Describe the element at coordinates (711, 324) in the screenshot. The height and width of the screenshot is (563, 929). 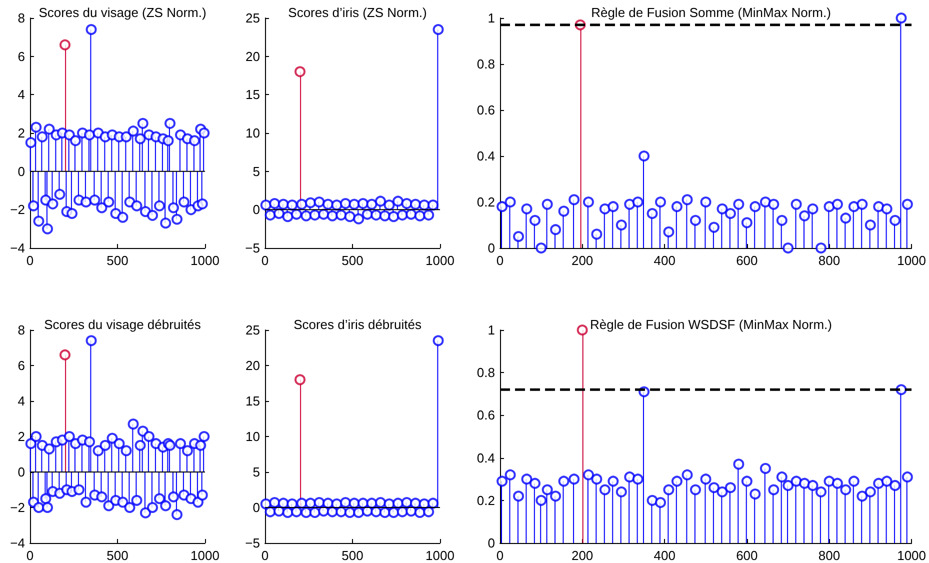
I see `chart-title: Règle de Fusion WSDSF (MinMax Norm.)` at that location.